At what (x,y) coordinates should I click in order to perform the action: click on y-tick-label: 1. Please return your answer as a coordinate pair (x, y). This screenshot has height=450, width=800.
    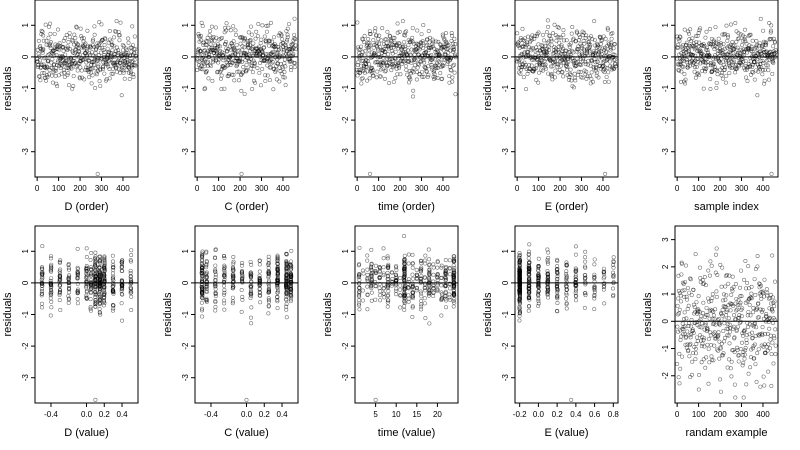
    Looking at the image, I should click on (665, 25).